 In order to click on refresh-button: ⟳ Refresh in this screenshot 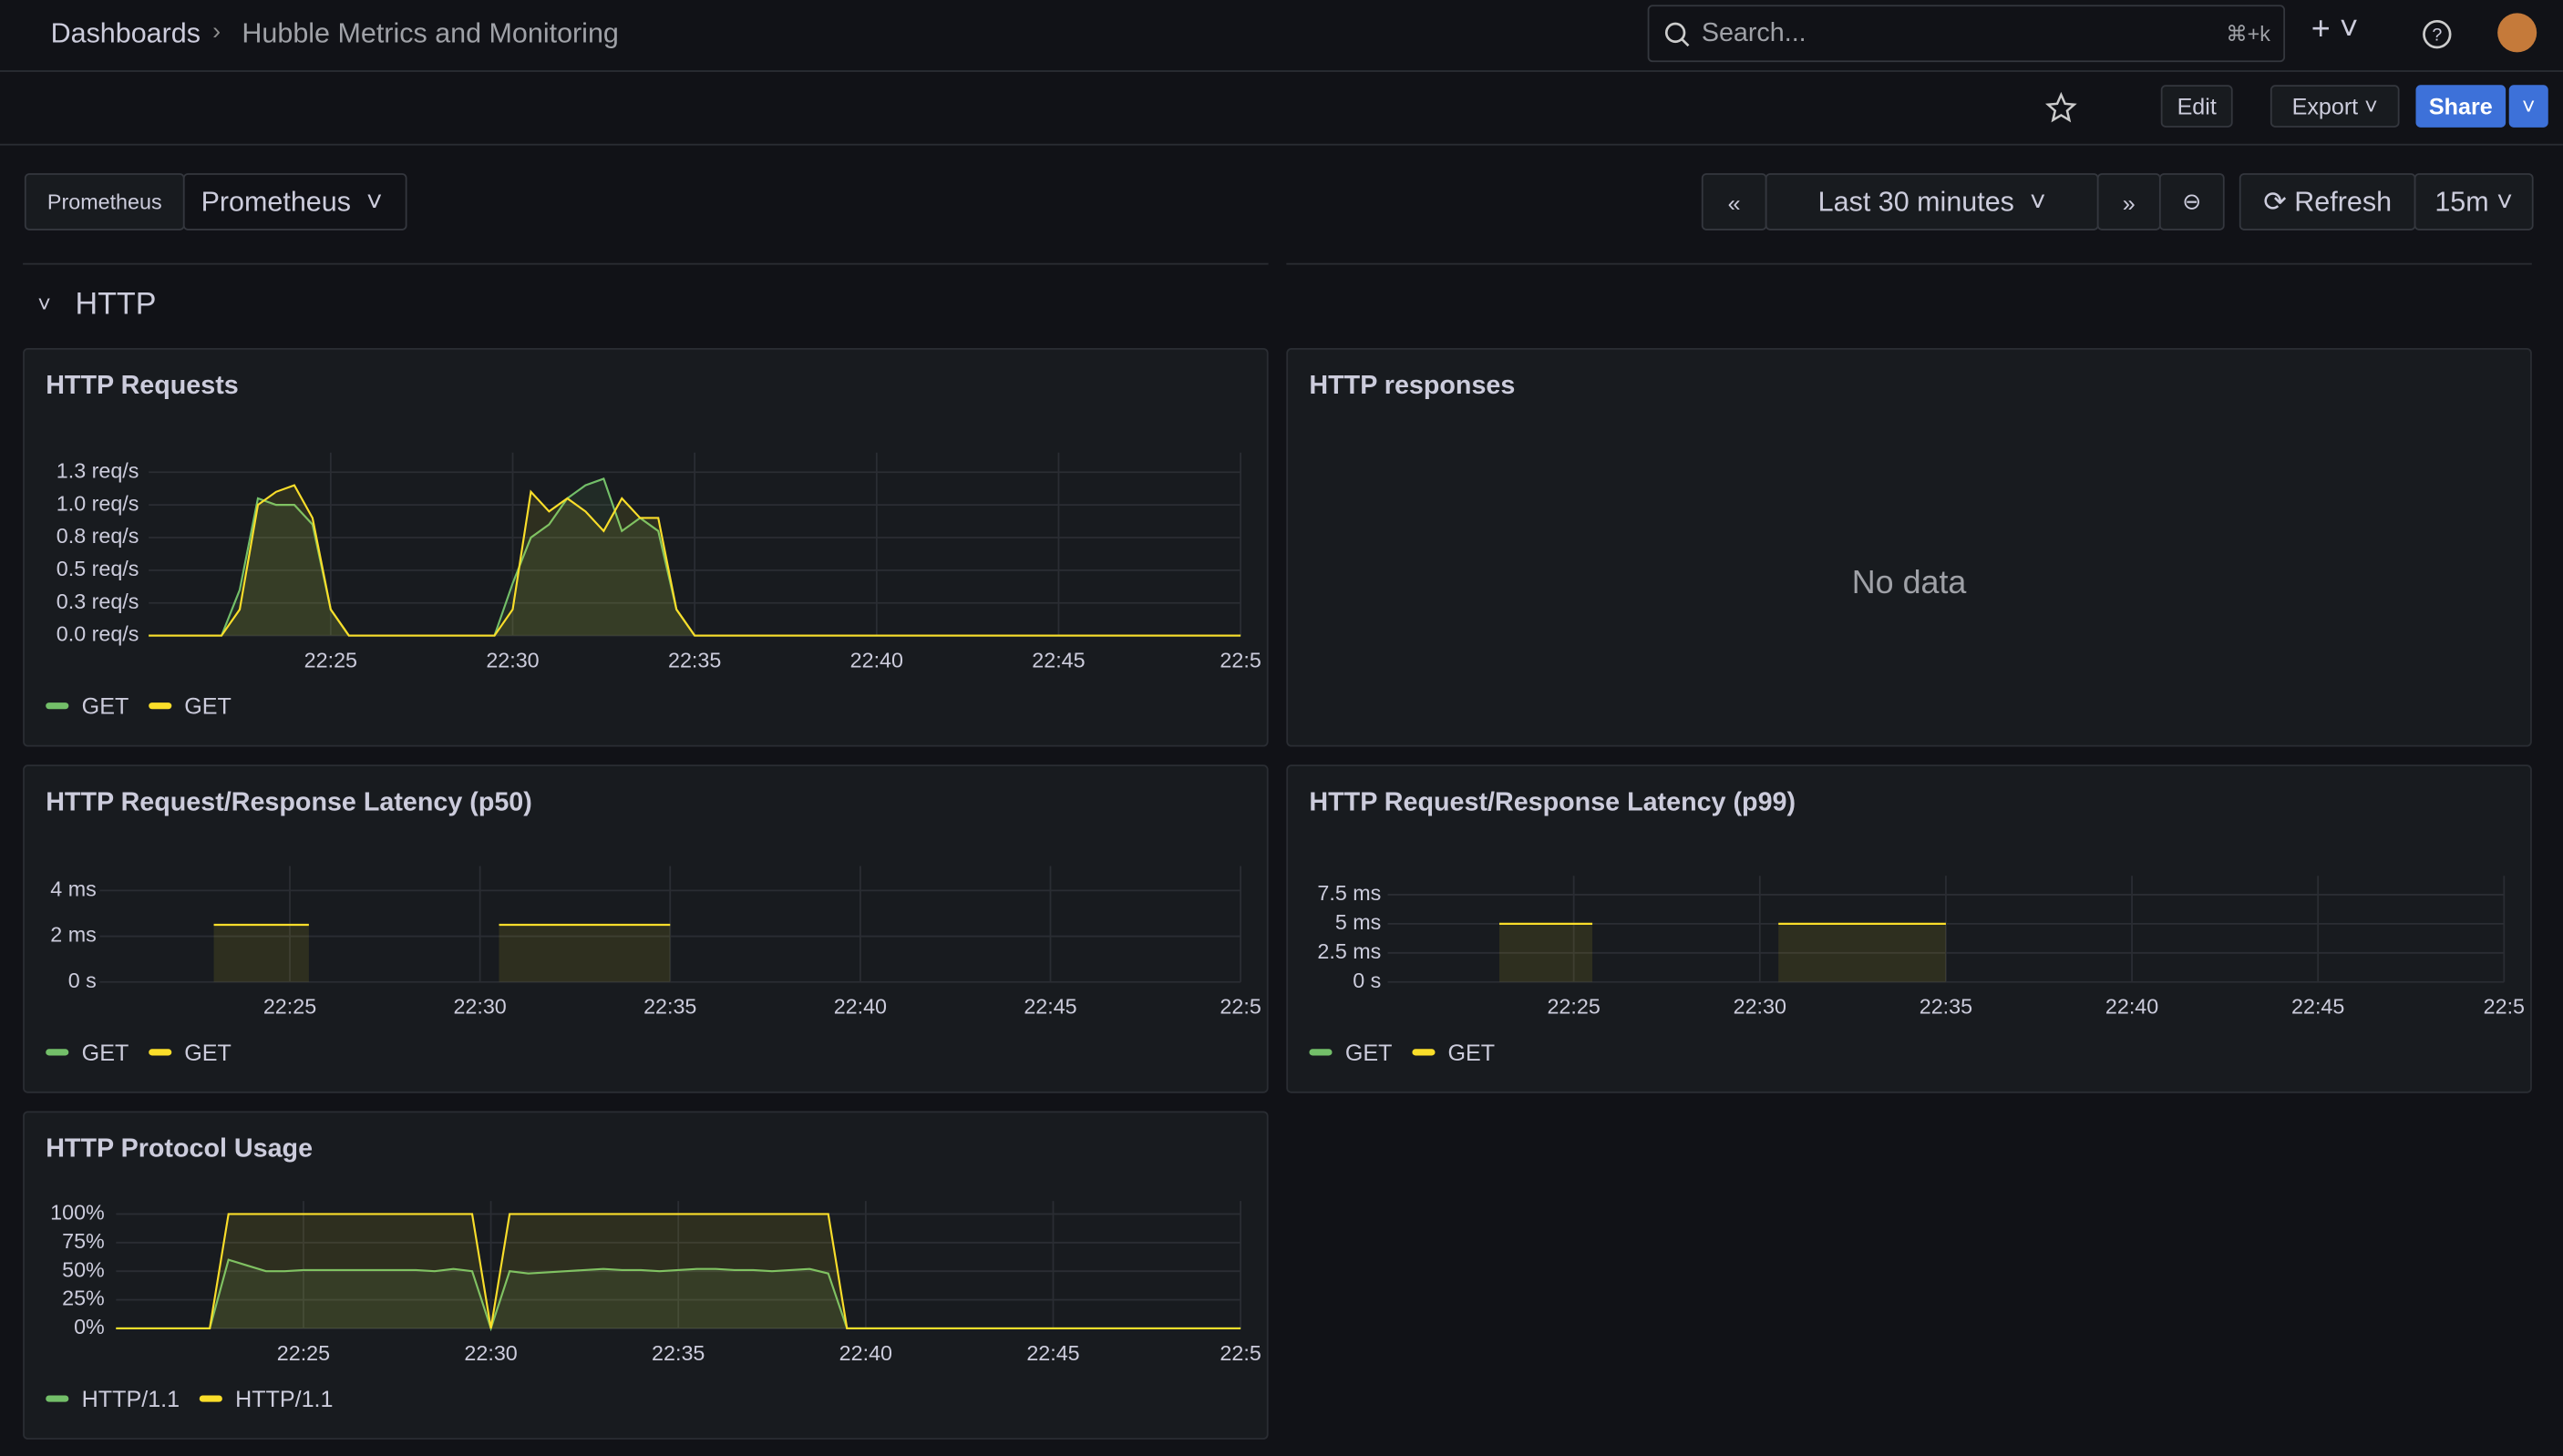, I will do `click(2327, 202)`.